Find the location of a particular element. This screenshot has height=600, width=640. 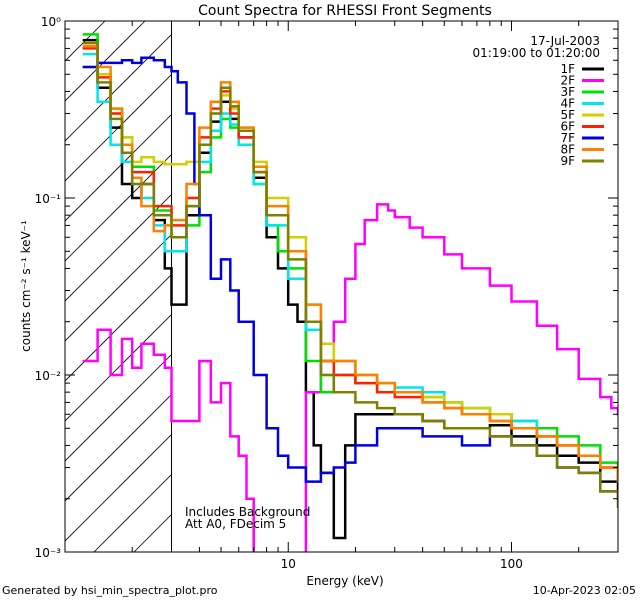

legend-label-6F: 6F is located at coordinates (567, 127).